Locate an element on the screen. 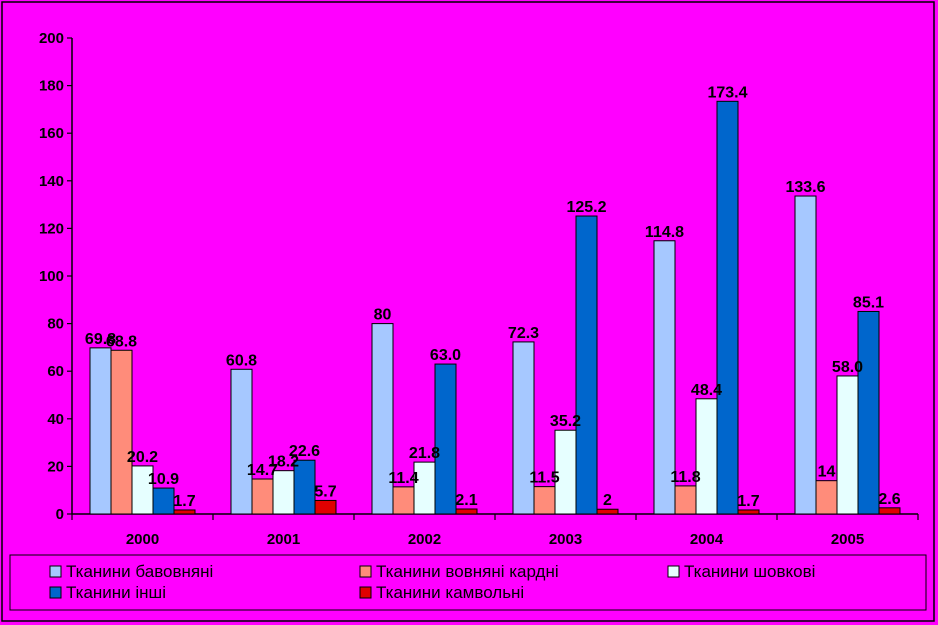  legend-label: Тканини бавовняні is located at coordinates (139, 571).